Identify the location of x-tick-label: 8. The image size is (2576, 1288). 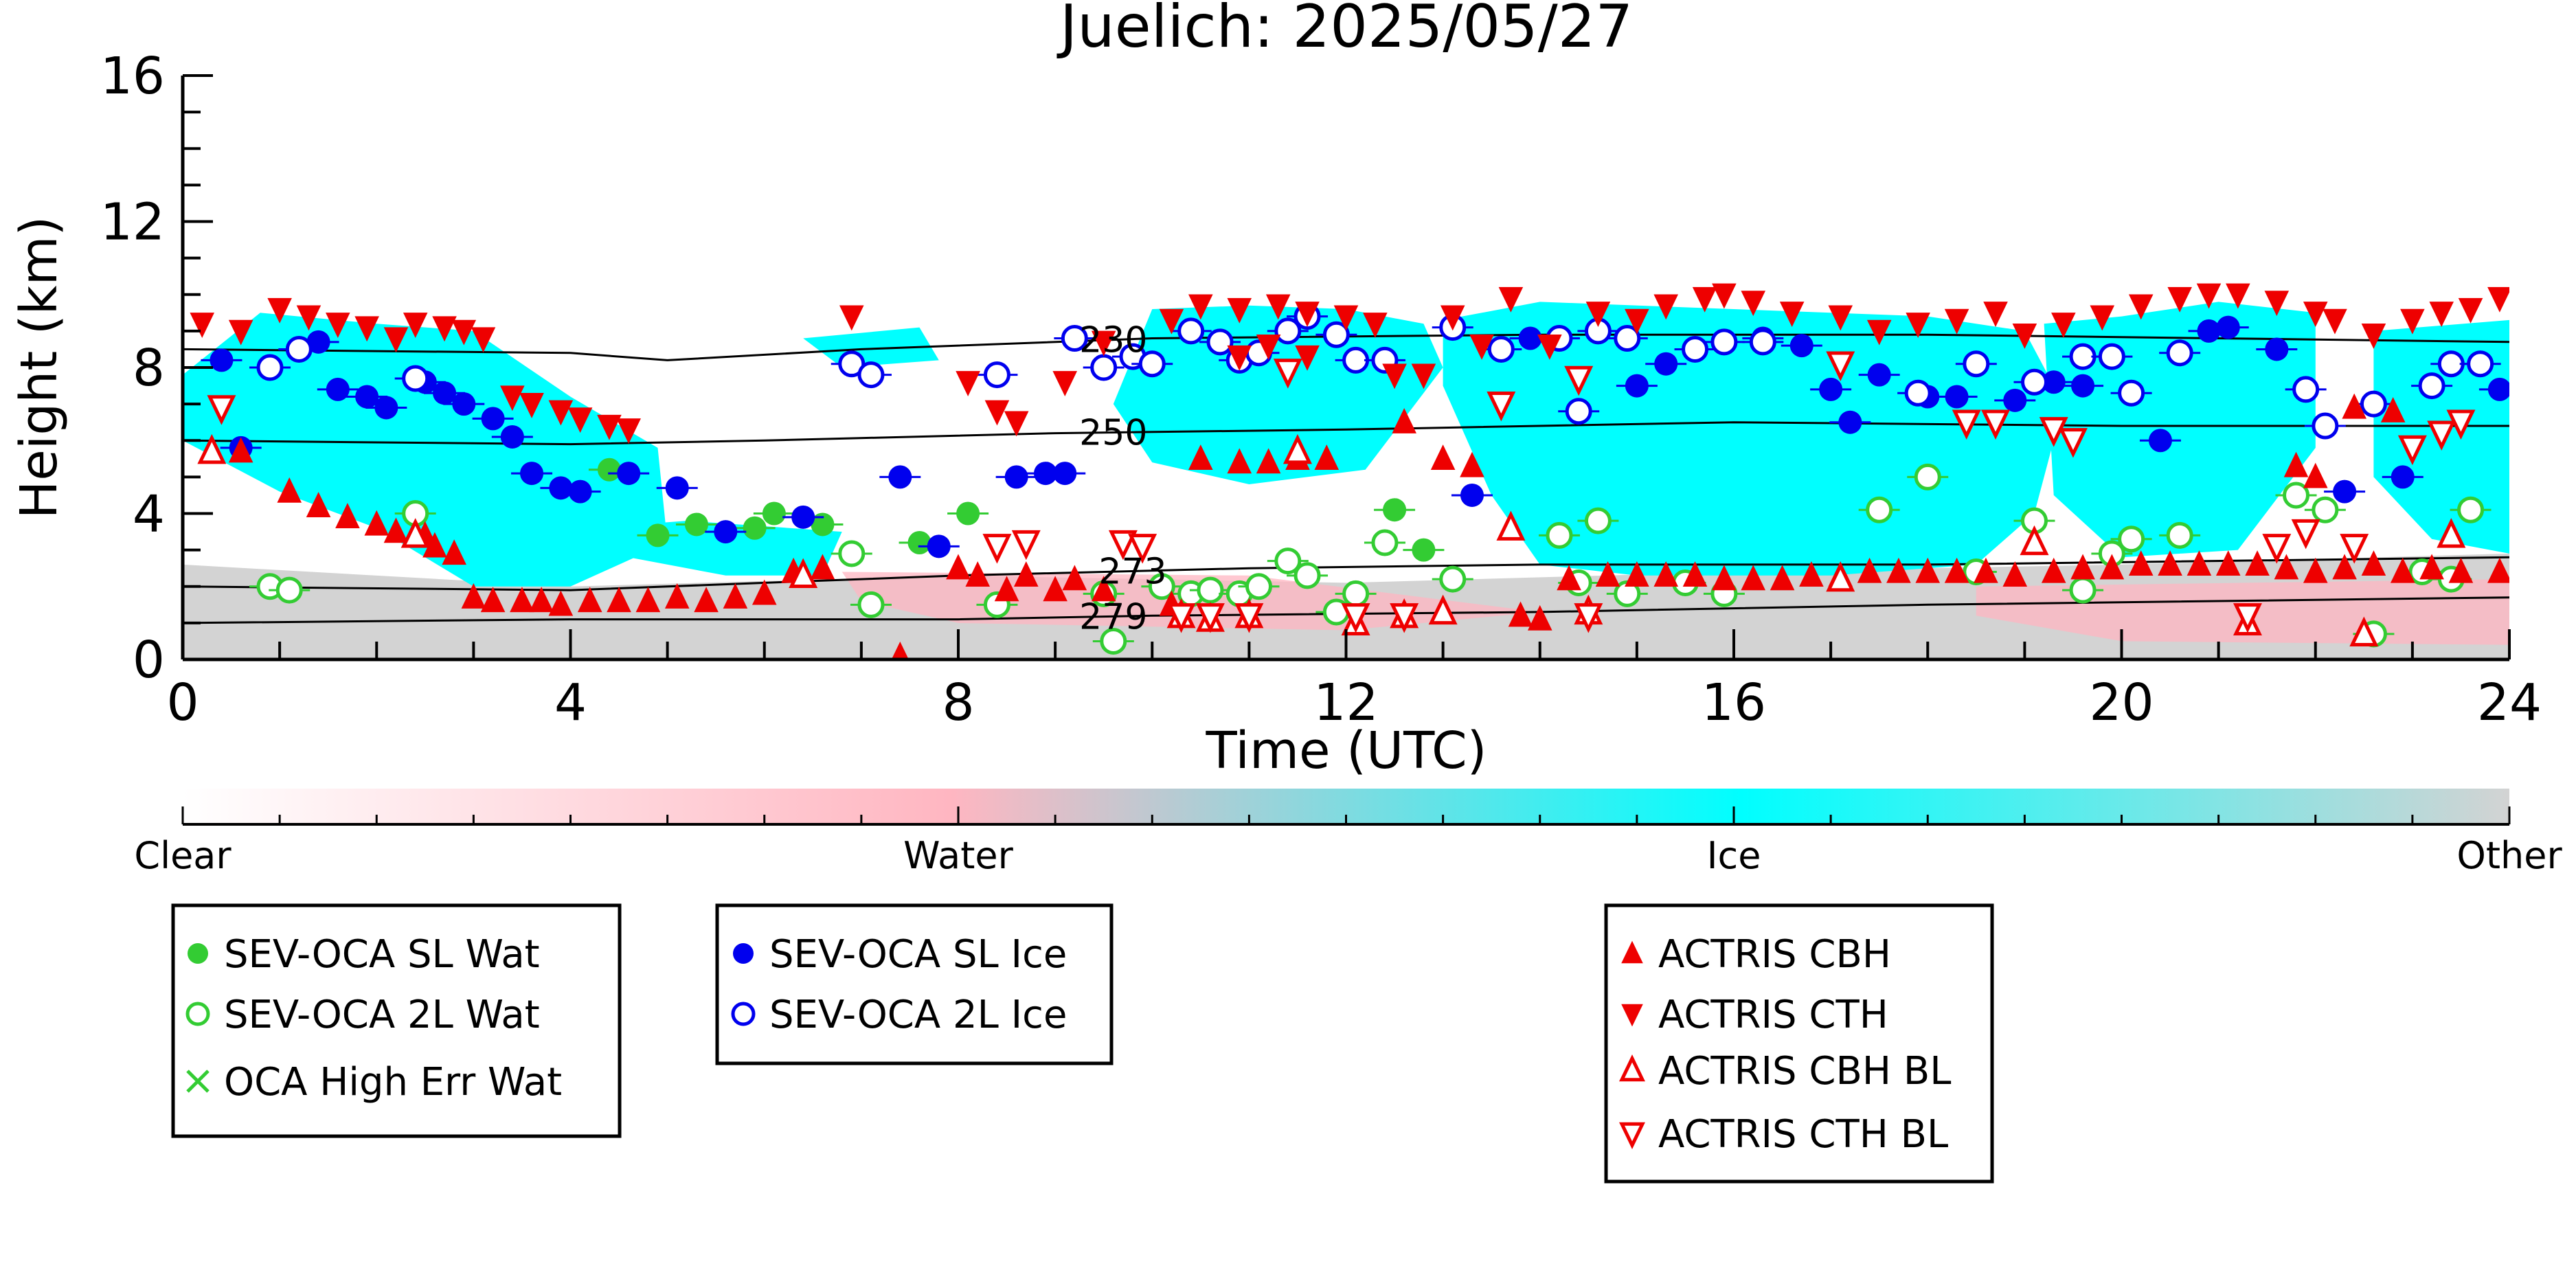
(958, 702).